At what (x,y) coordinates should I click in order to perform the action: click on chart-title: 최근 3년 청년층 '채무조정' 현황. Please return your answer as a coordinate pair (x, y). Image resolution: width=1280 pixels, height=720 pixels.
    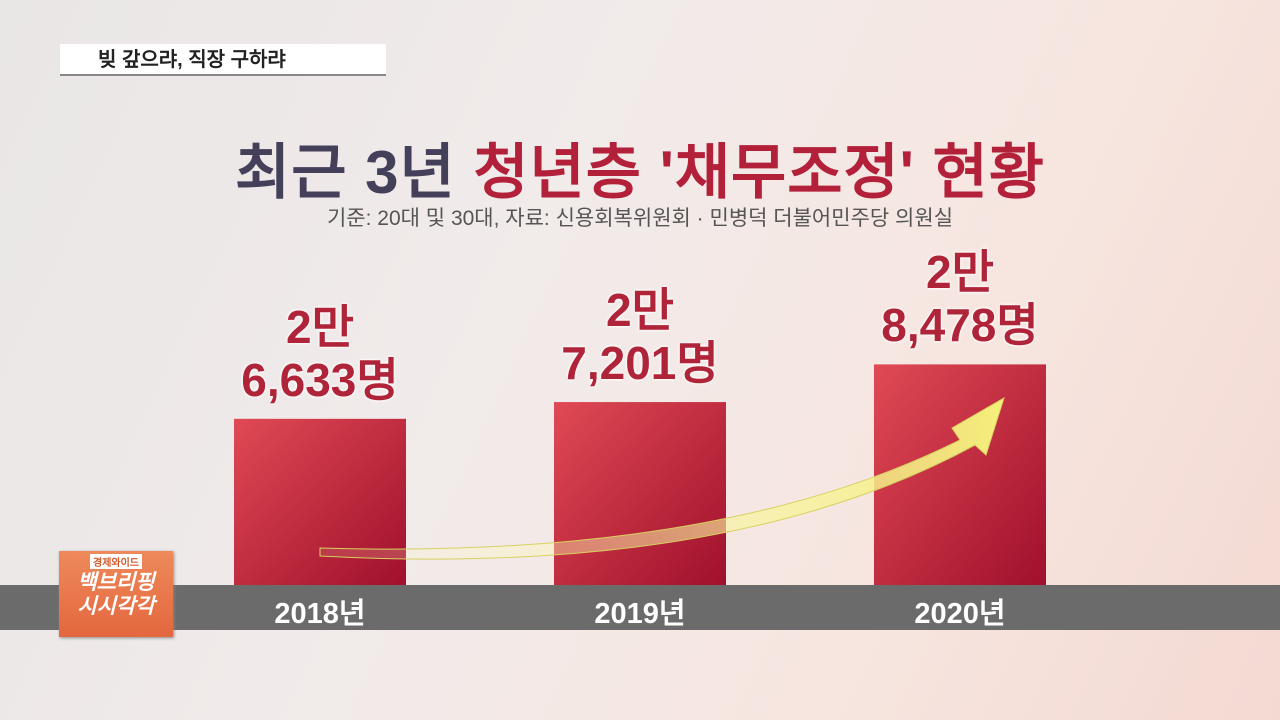
    Looking at the image, I should click on (640, 167).